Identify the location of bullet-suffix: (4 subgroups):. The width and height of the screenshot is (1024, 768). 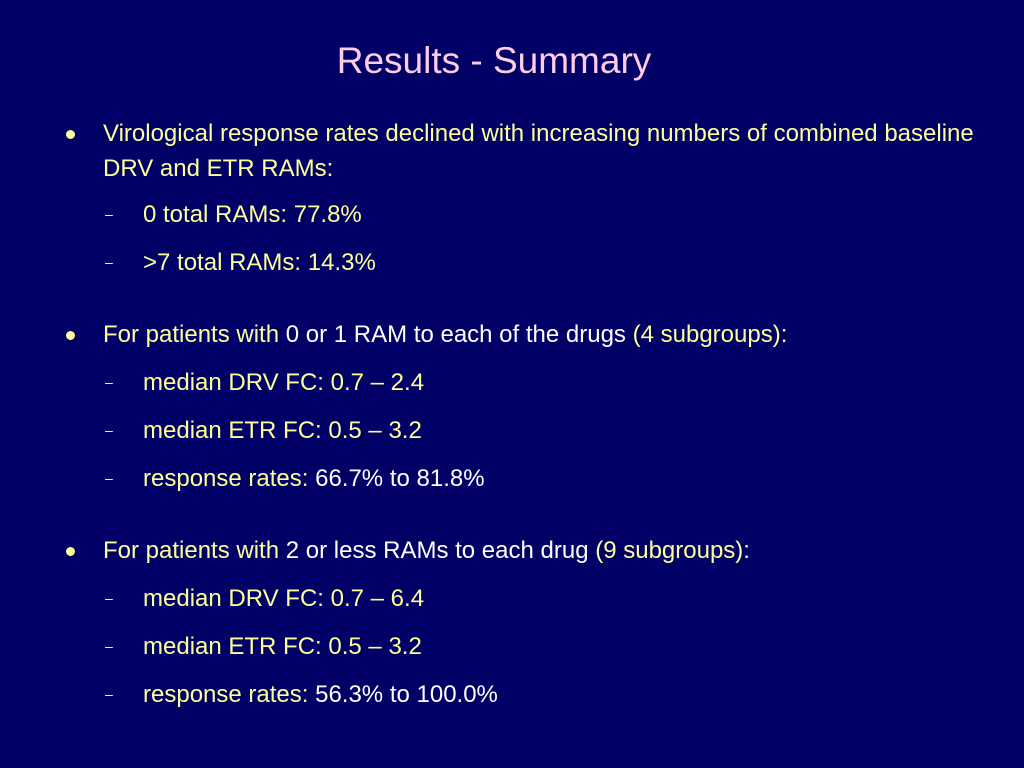
(710, 334).